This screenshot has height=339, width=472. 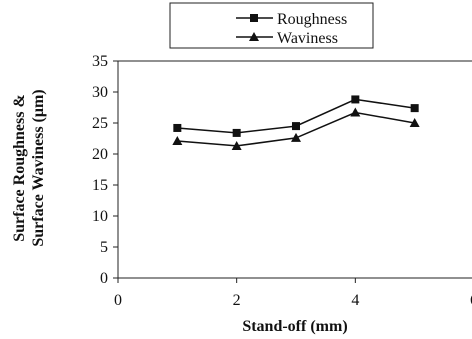 I want to click on legend-waviness-marker, so click(x=254, y=36).